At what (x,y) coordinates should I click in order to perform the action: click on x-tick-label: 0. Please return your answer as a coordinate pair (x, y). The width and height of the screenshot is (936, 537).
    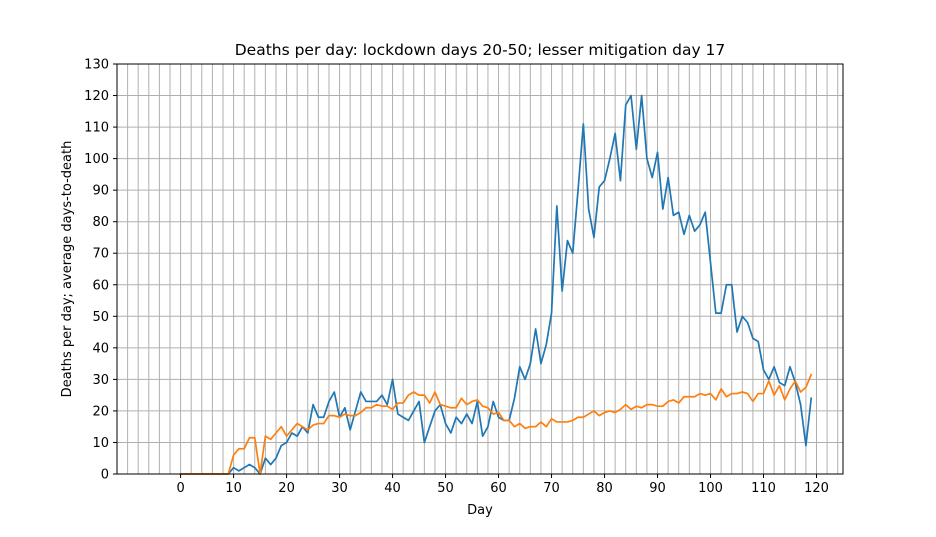
    Looking at the image, I should click on (180, 488).